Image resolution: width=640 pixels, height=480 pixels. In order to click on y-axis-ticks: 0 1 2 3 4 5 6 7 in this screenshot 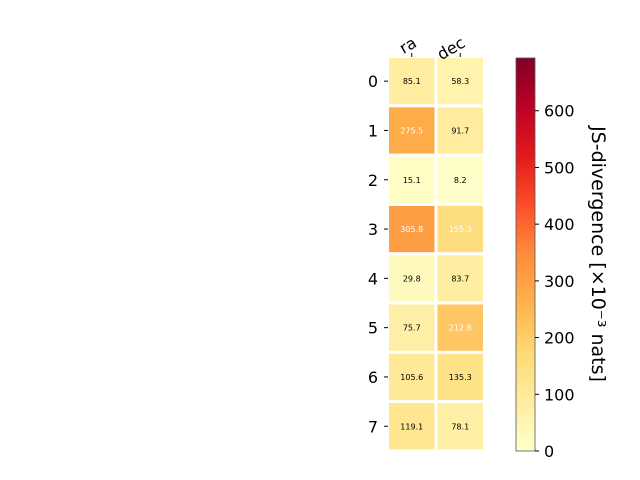, I will do `click(378, 254)`.